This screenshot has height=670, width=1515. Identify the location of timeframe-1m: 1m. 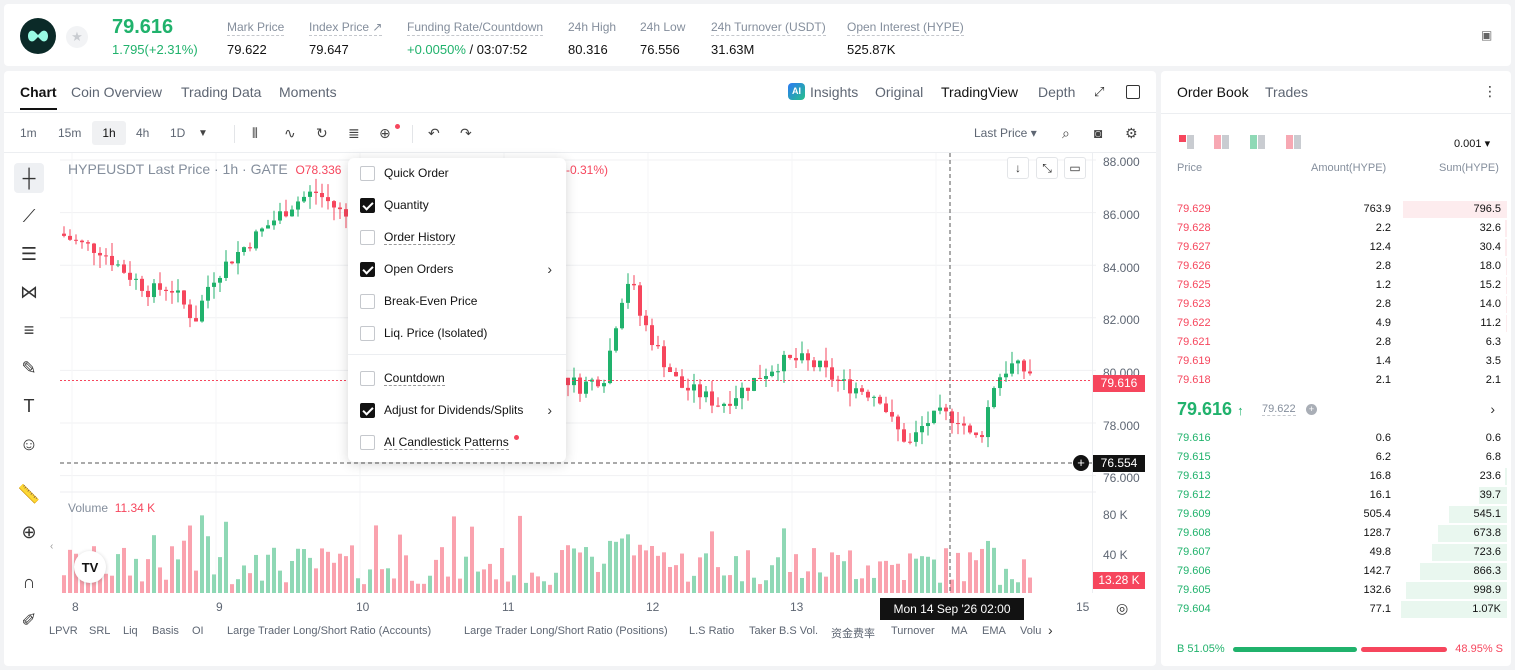
(28, 133).